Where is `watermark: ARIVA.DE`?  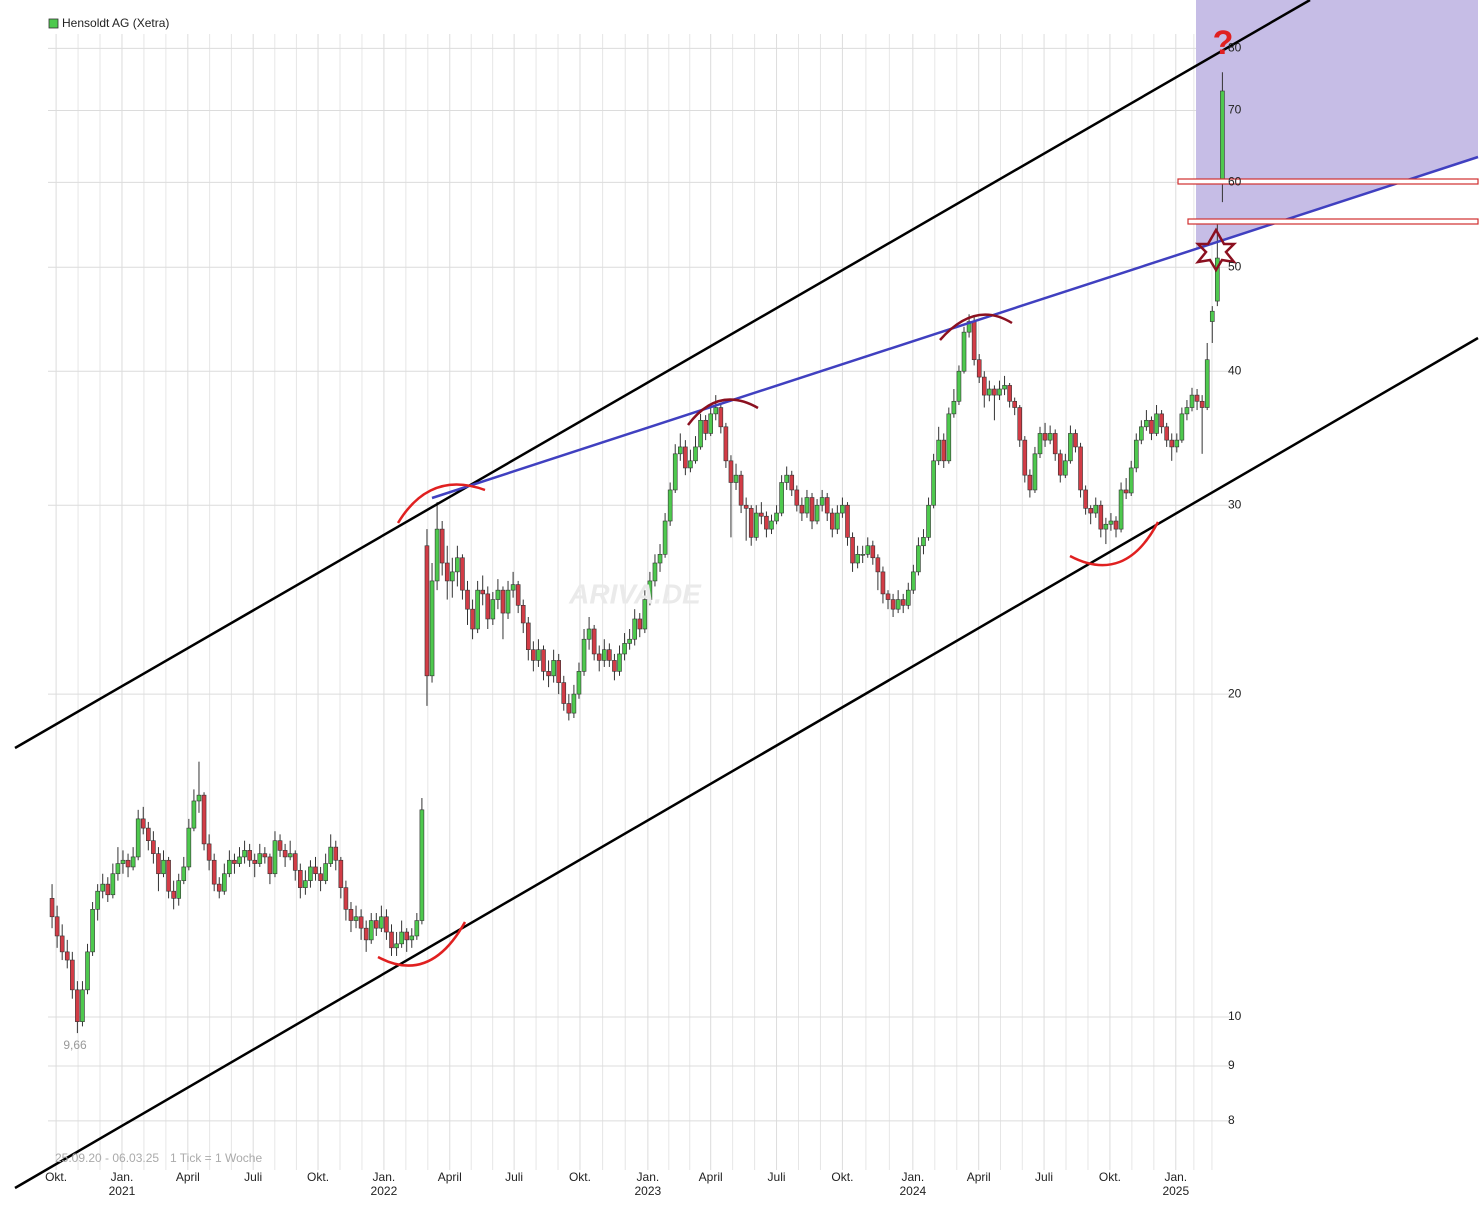
watermark: ARIVA.DE is located at coordinates (635, 593).